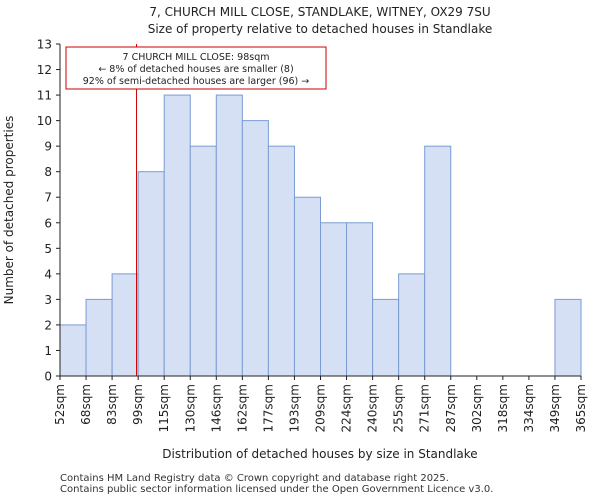 Image resolution: width=600 pixels, height=500 pixels. Describe the element at coordinates (438, 261) in the screenshot. I see `bar-271sqm` at that location.